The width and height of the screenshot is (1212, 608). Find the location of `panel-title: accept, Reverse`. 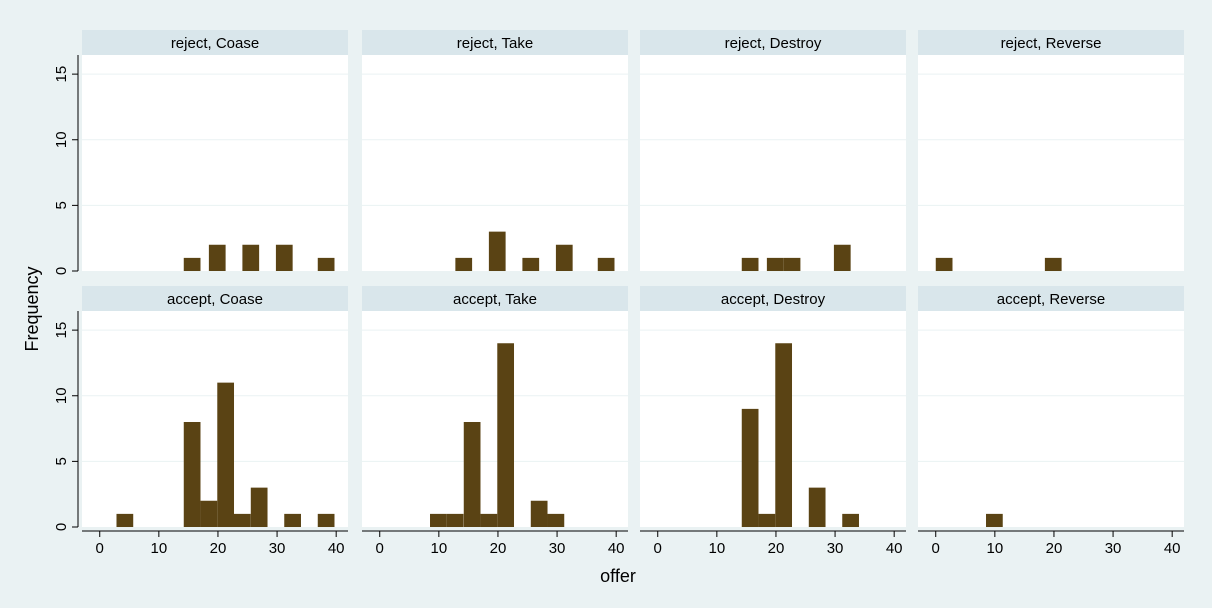

panel-title: accept, Reverse is located at coordinates (1051, 299).